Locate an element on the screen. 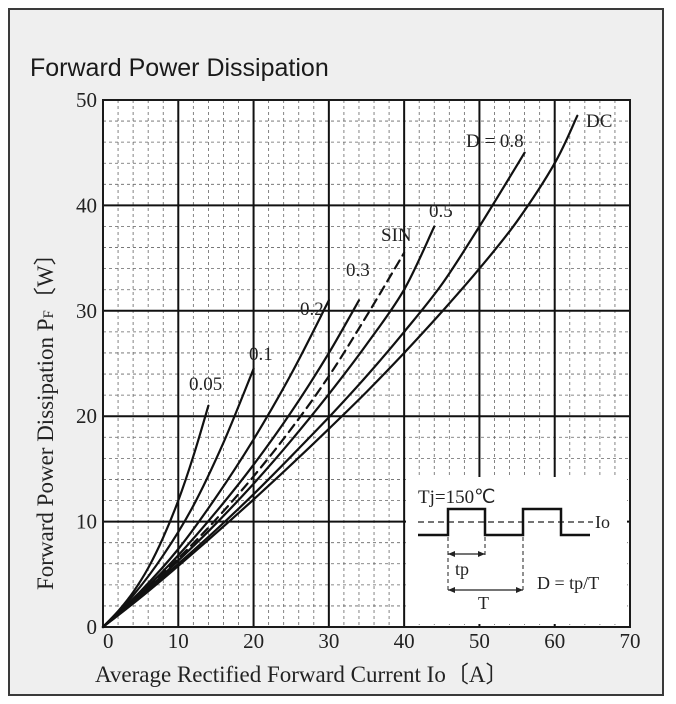 The image size is (676, 704). x-tick-label: 60 is located at coordinates (554, 641).